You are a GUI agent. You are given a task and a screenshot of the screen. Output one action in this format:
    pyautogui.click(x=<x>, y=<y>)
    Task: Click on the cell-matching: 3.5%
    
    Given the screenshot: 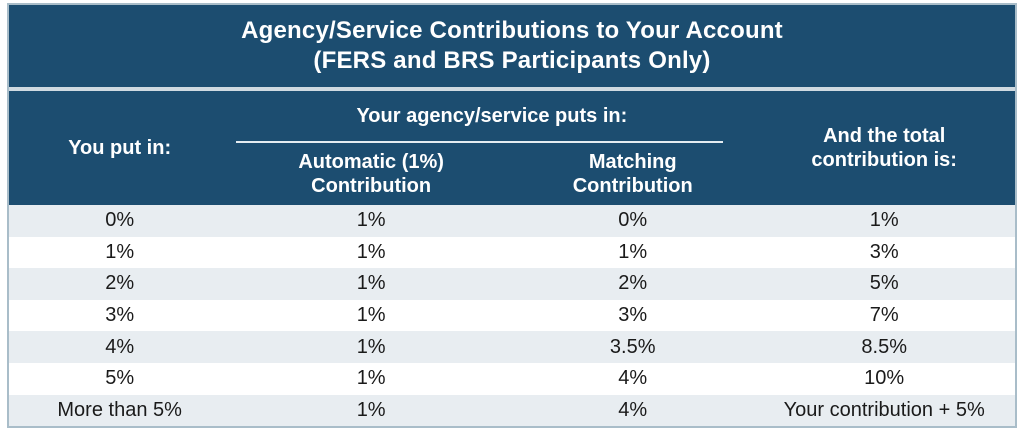 What is the action you would take?
    pyautogui.click(x=632, y=346)
    